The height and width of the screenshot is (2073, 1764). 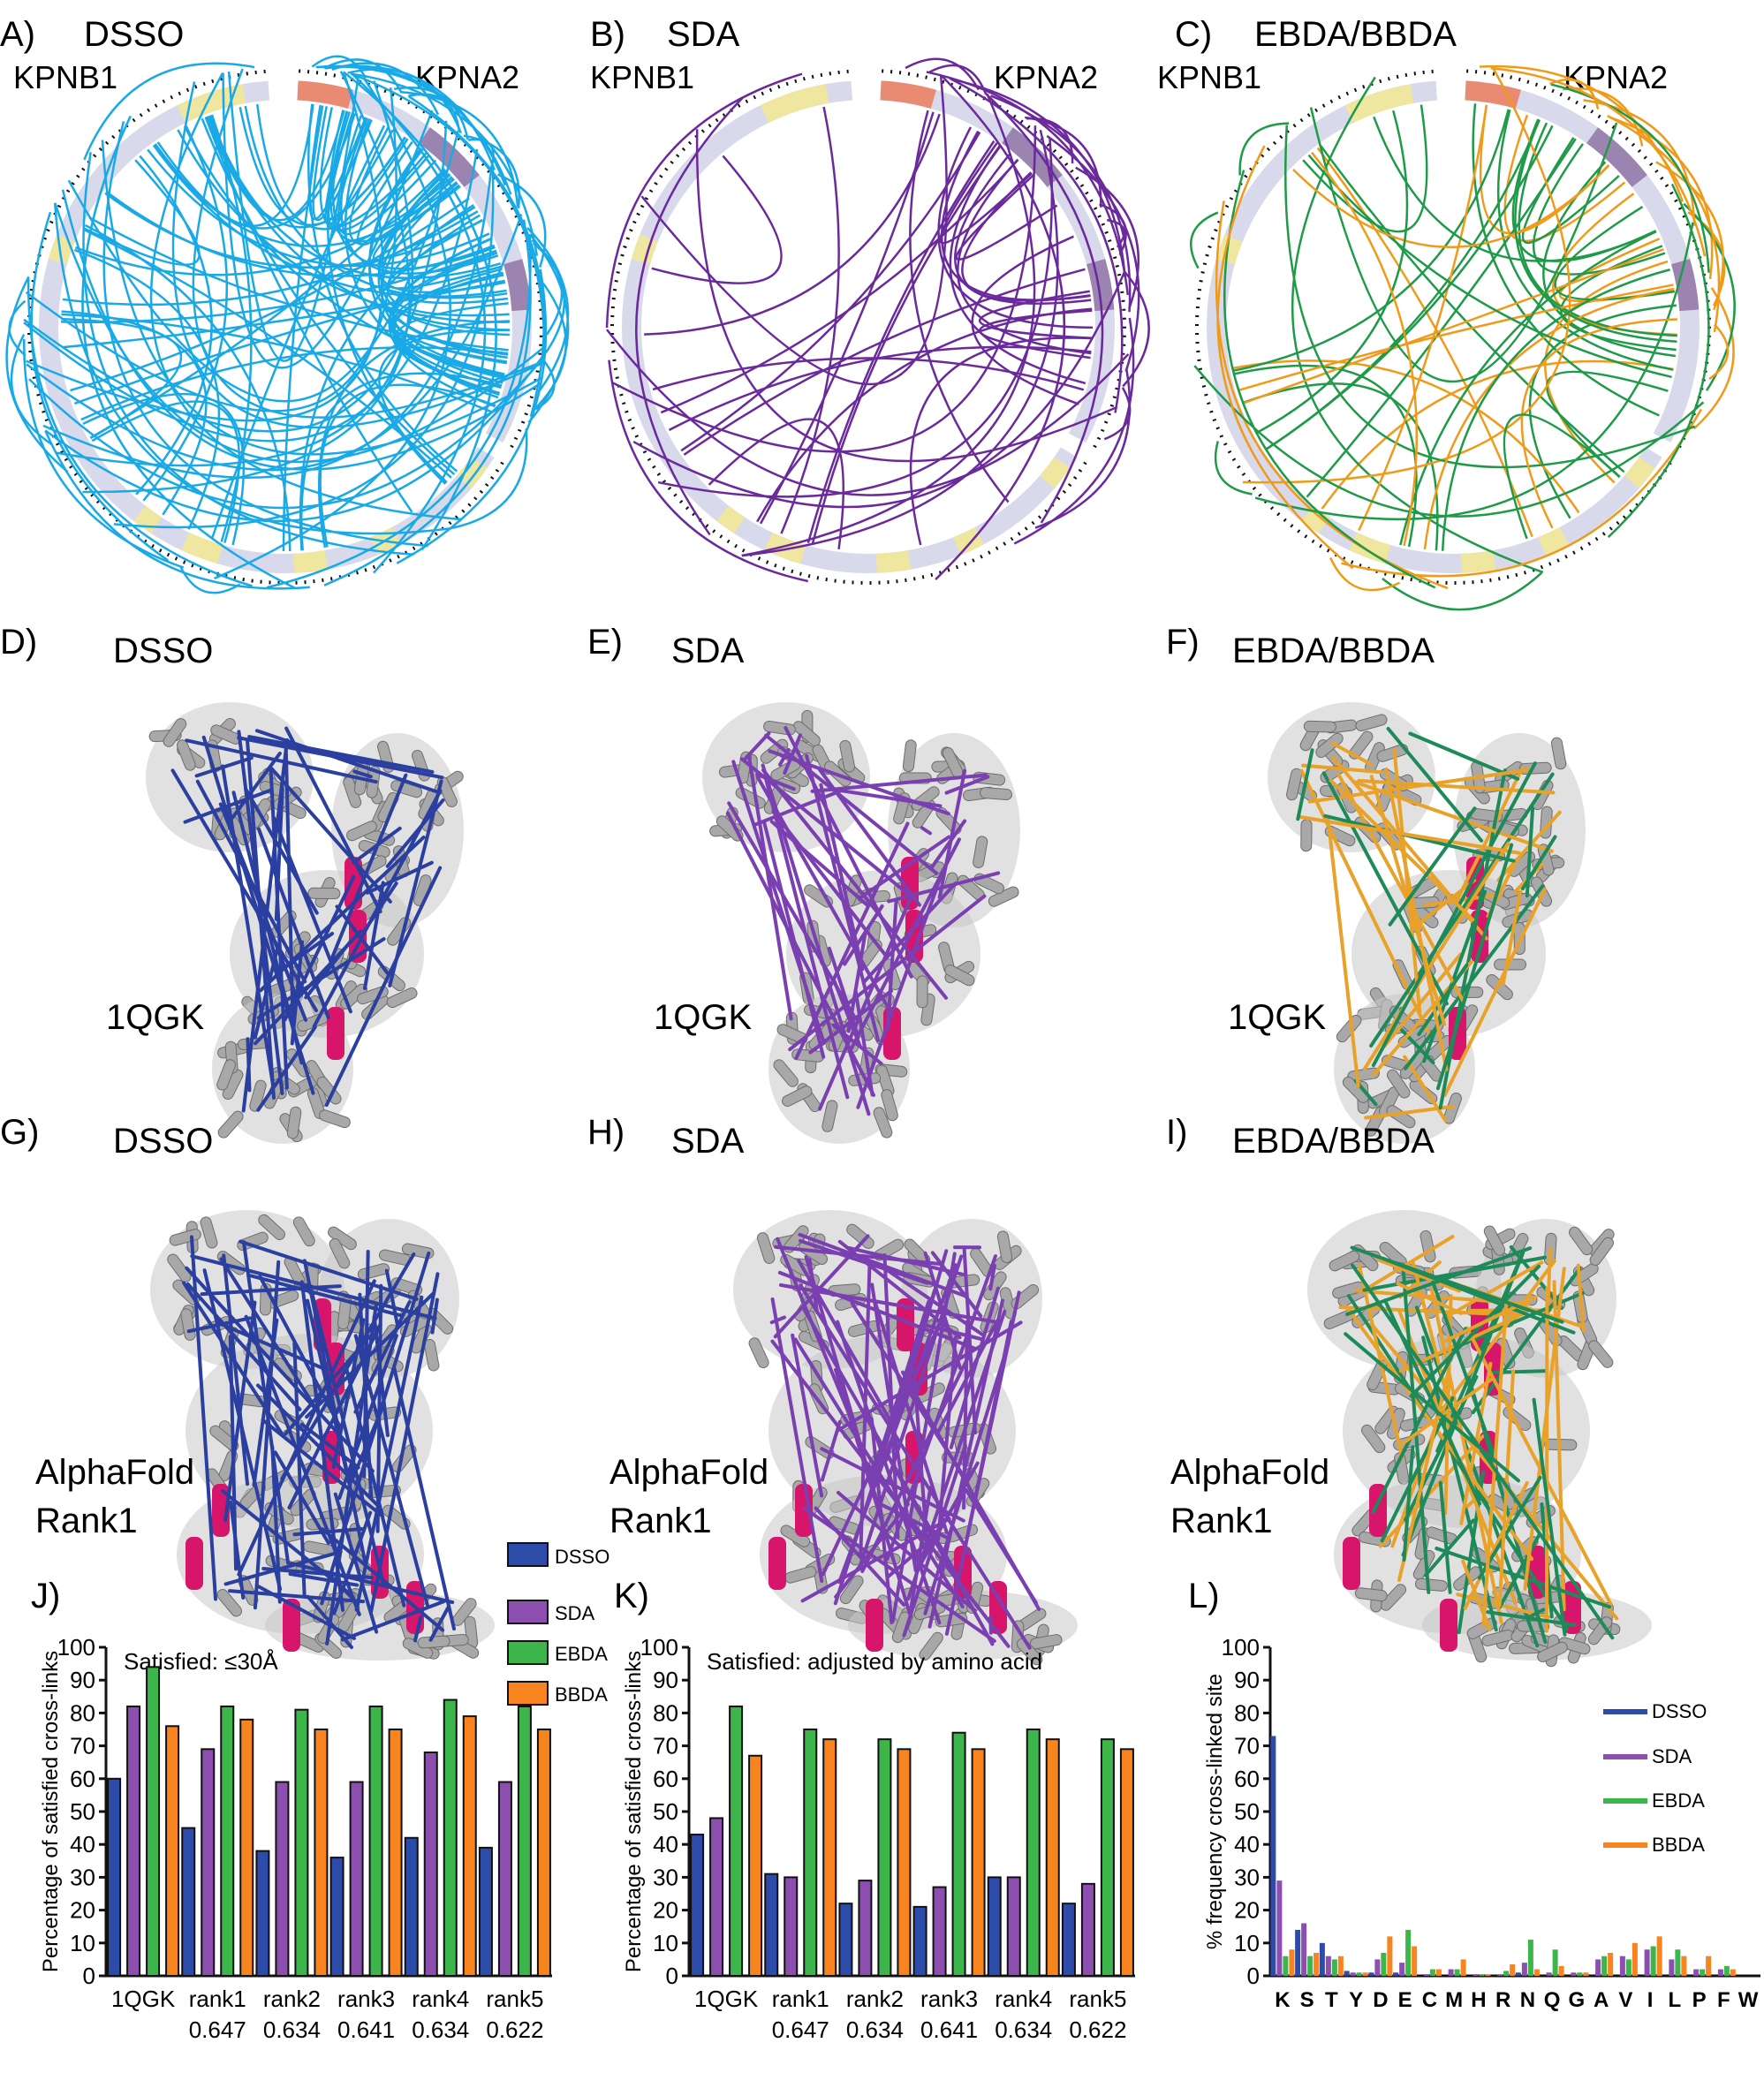 What do you see at coordinates (800, 2029) in the screenshot?
I see `x-tick-sublabel: 0.647` at bounding box center [800, 2029].